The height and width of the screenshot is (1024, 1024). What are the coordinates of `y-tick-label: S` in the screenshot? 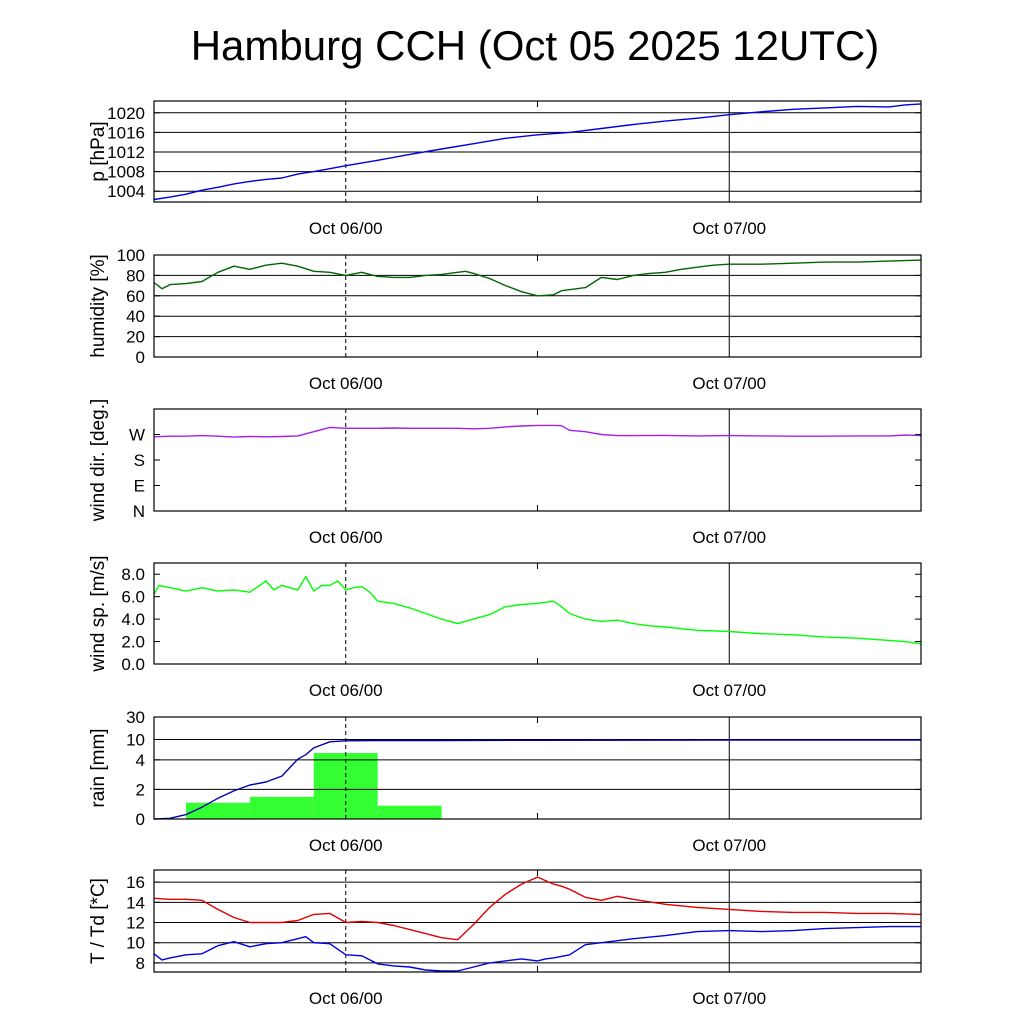 It's located at (139, 460).